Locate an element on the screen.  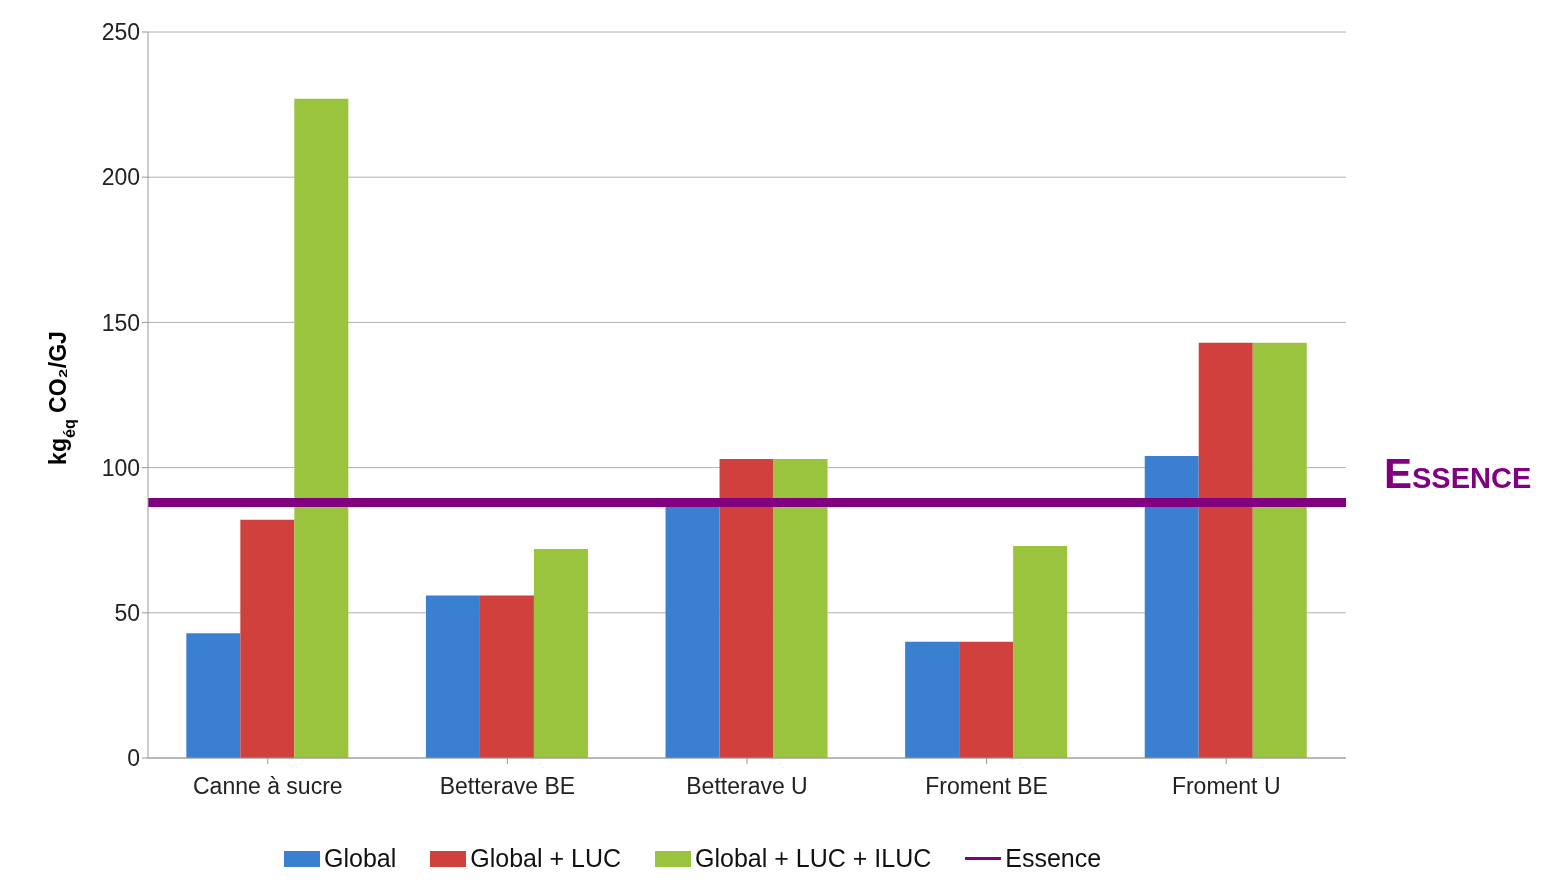
x-tick-label: Froment U is located at coordinates (1226, 786).